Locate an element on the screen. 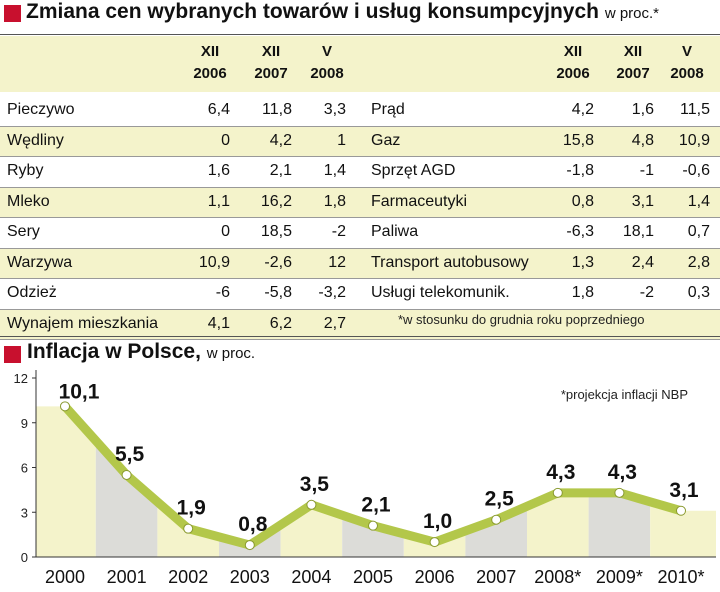 This screenshot has width=720, height=592. table-cell-value: 4,2 is located at coordinates (280, 140).